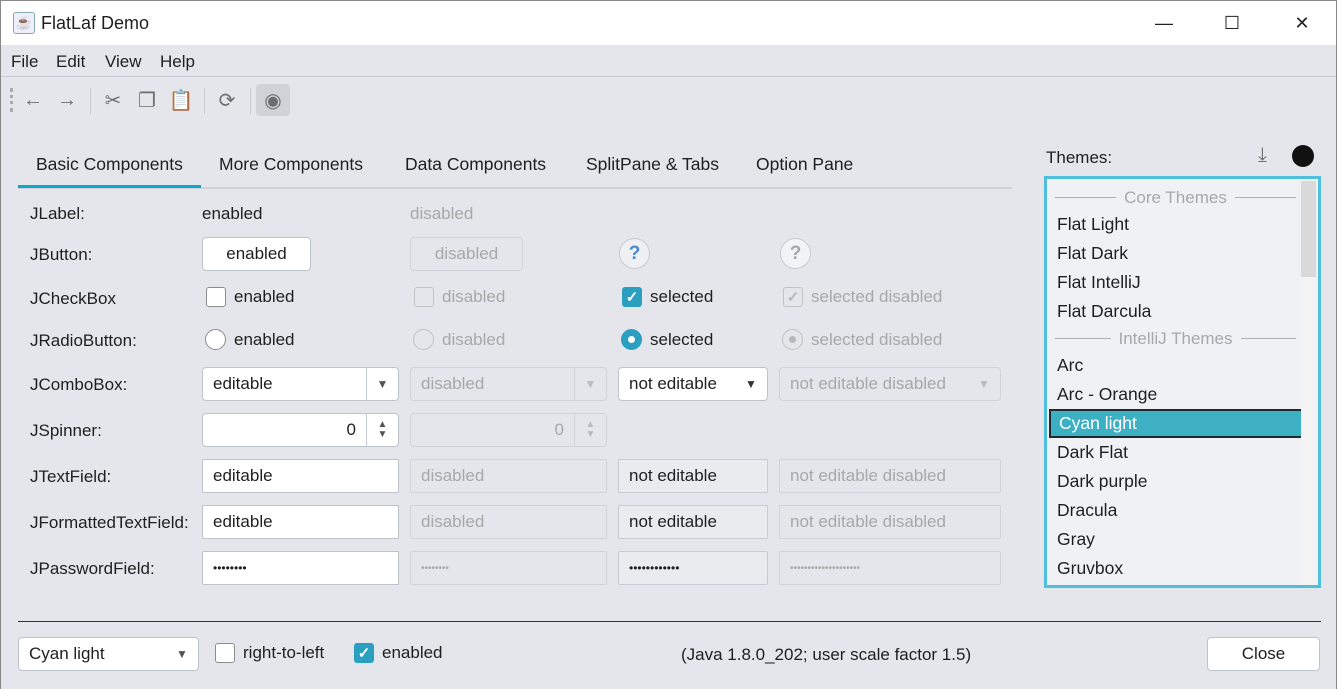  I want to click on combo-value: not editable disabled, so click(868, 383).